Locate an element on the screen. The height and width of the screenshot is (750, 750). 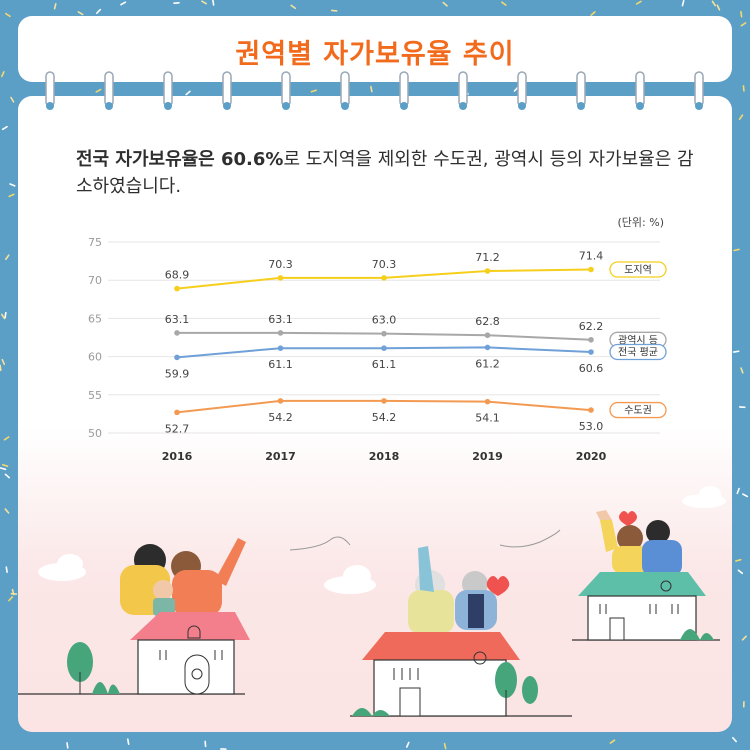
data-label: 68.9 is located at coordinates (177, 275).